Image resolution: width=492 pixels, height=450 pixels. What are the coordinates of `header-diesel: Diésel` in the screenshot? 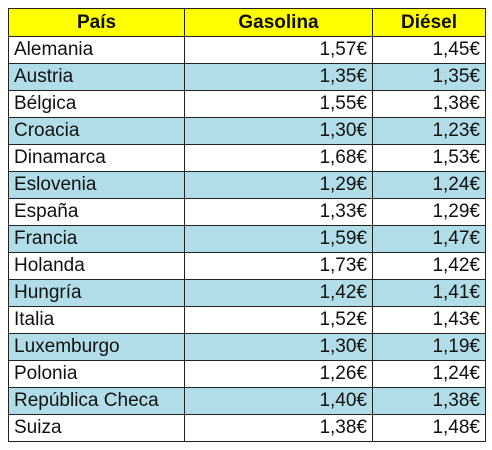 It's located at (429, 22).